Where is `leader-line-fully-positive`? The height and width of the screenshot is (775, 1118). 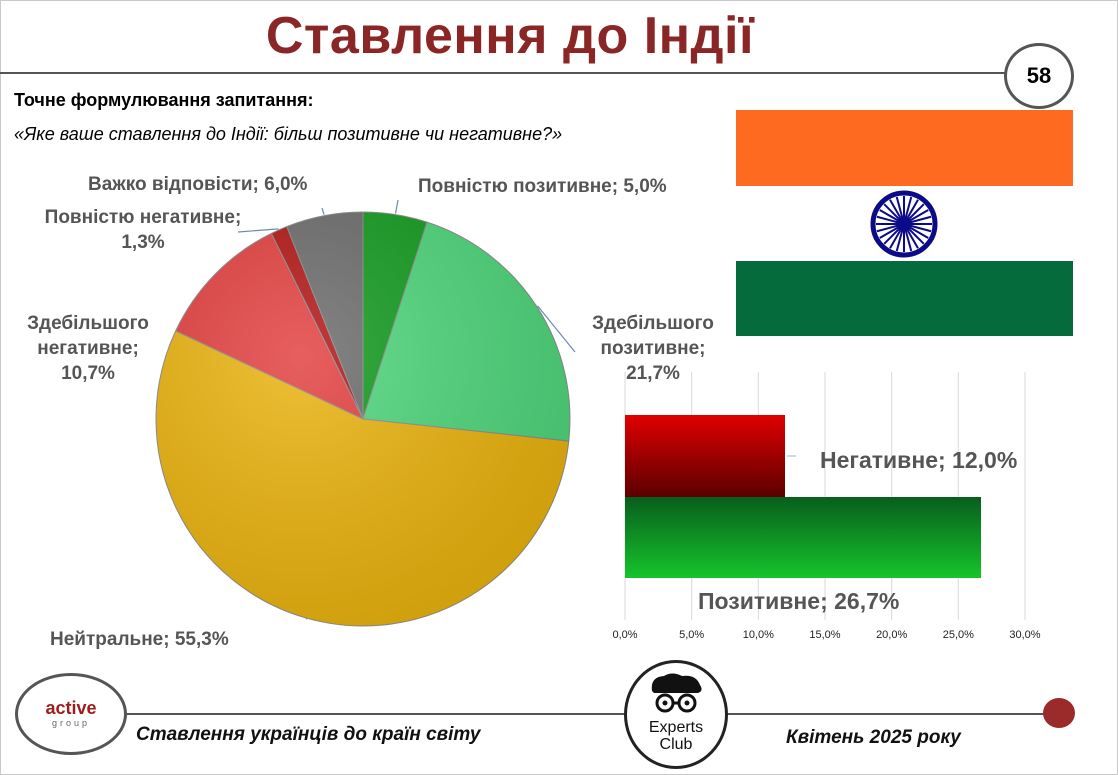 leader-line-fully-positive is located at coordinates (396, 206).